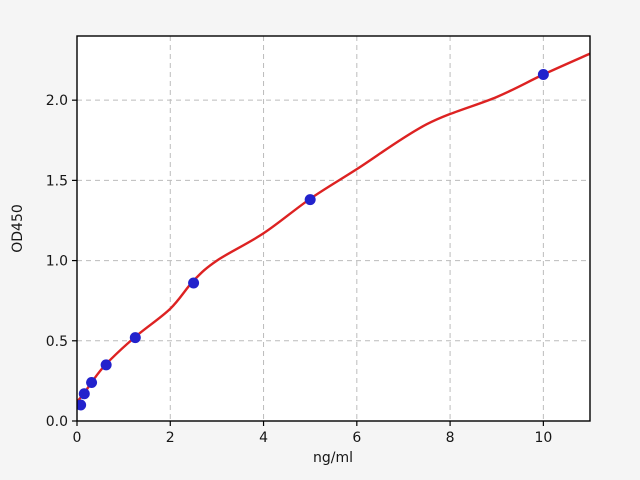 The image size is (640, 480). What do you see at coordinates (356, 438) in the screenshot?
I see `x-tick-label: 6` at bounding box center [356, 438].